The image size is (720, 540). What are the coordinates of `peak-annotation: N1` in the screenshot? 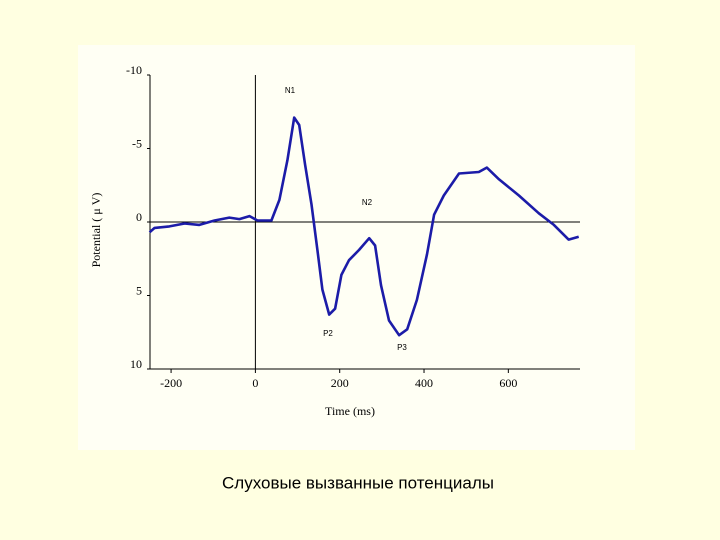 It's located at (290, 90).